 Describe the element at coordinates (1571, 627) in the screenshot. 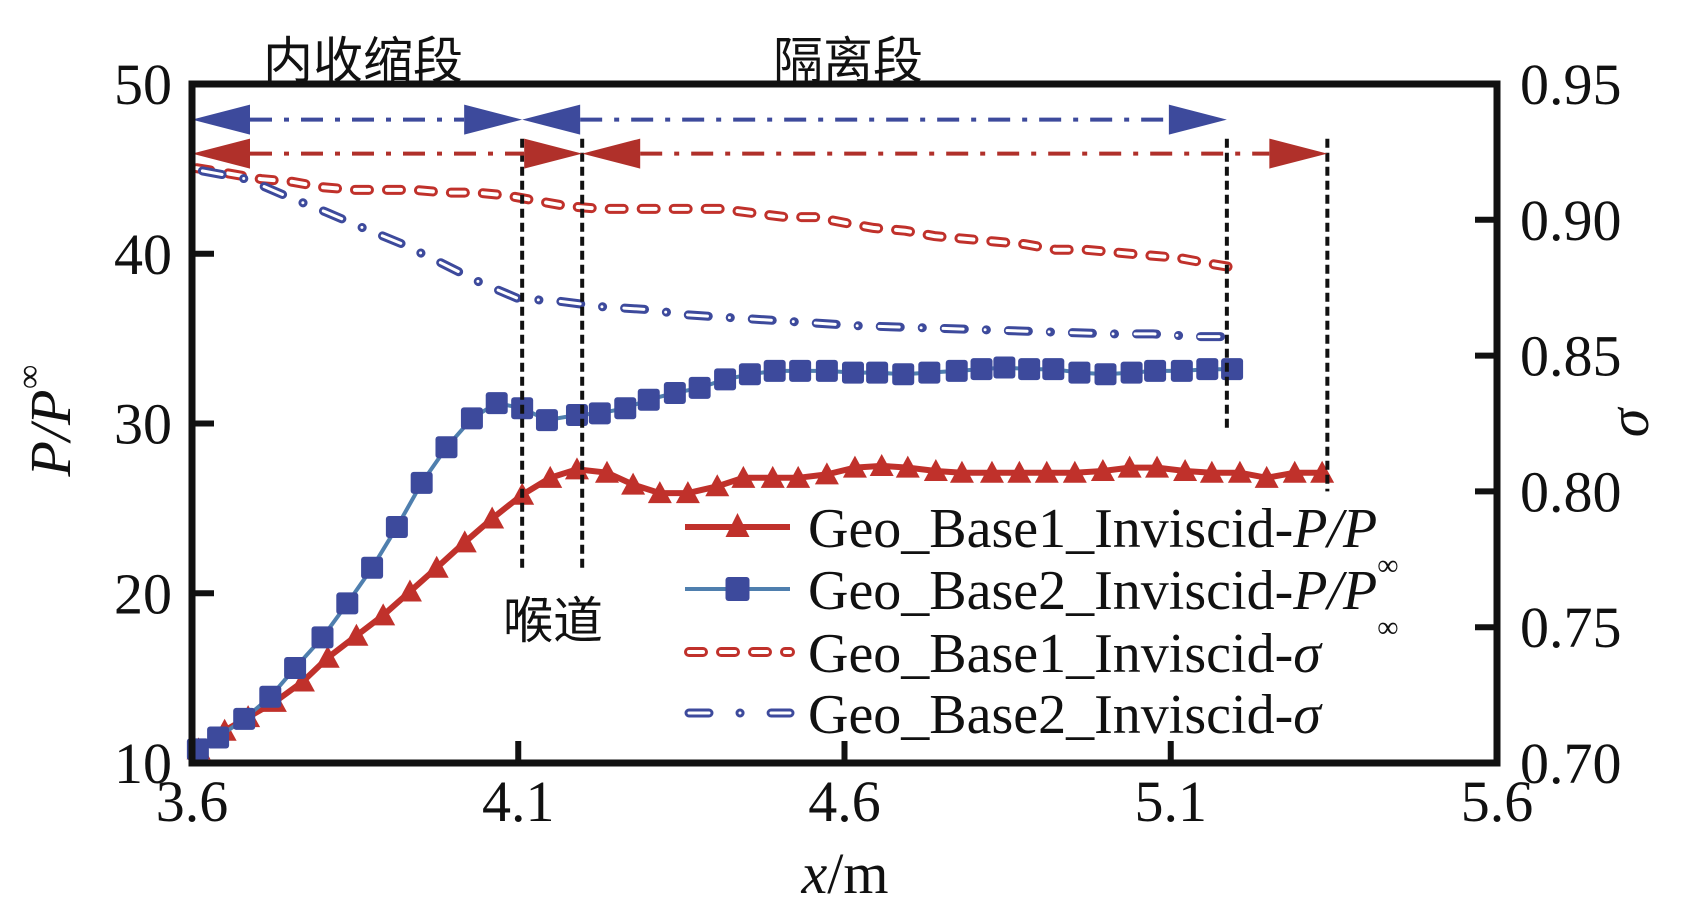

I see `y2-tick-label: 0.75` at that location.